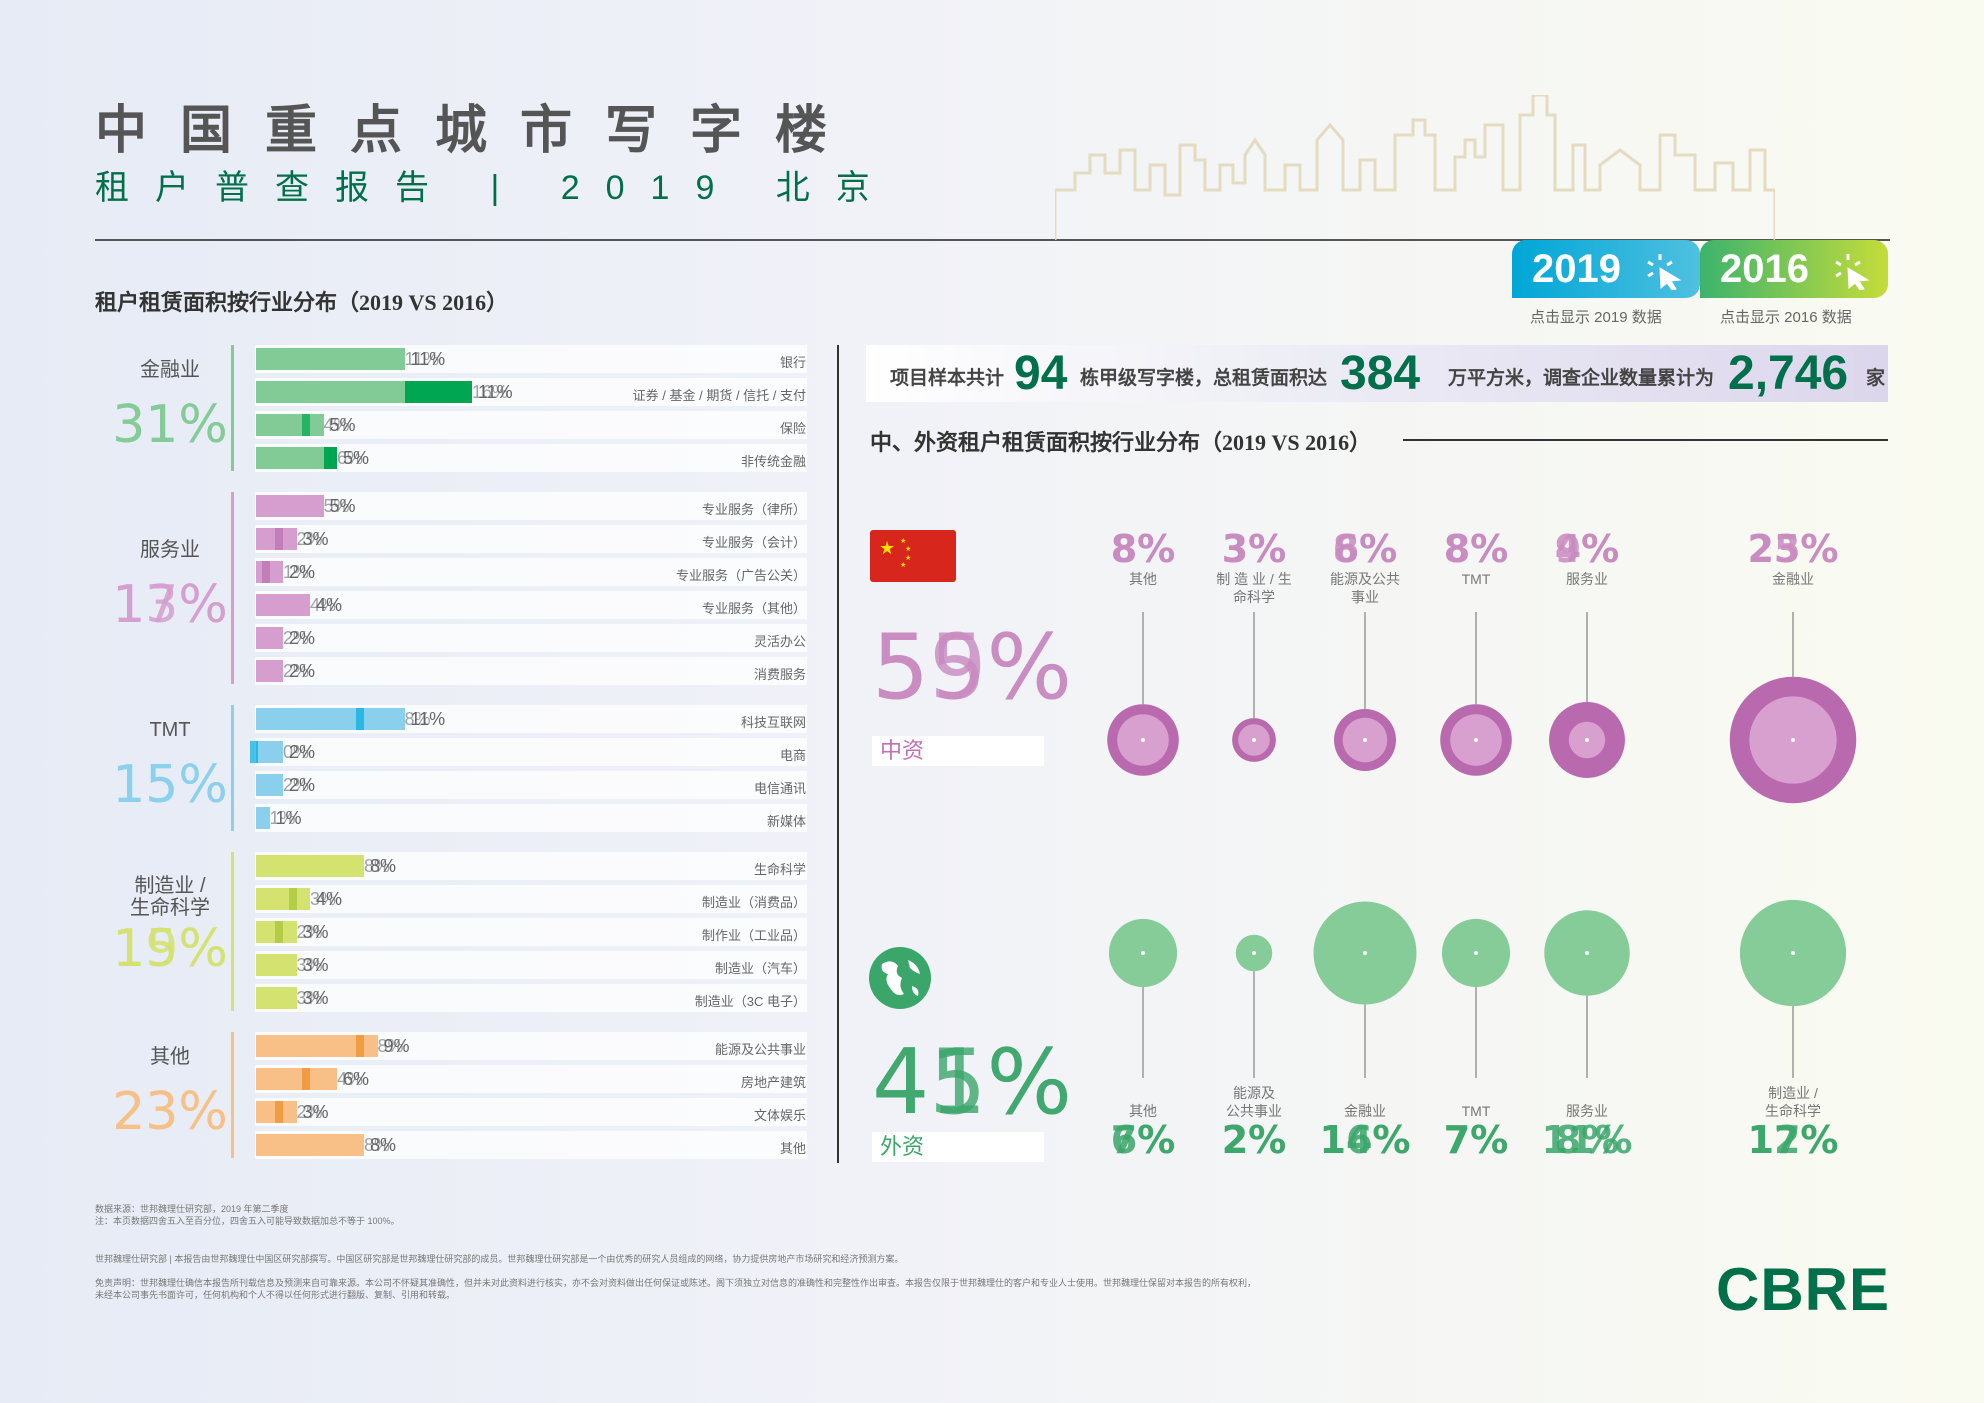 The height and width of the screenshot is (1403, 1984). Describe the element at coordinates (1576, 269) in the screenshot. I see `year-2019-label: 2019` at that location.